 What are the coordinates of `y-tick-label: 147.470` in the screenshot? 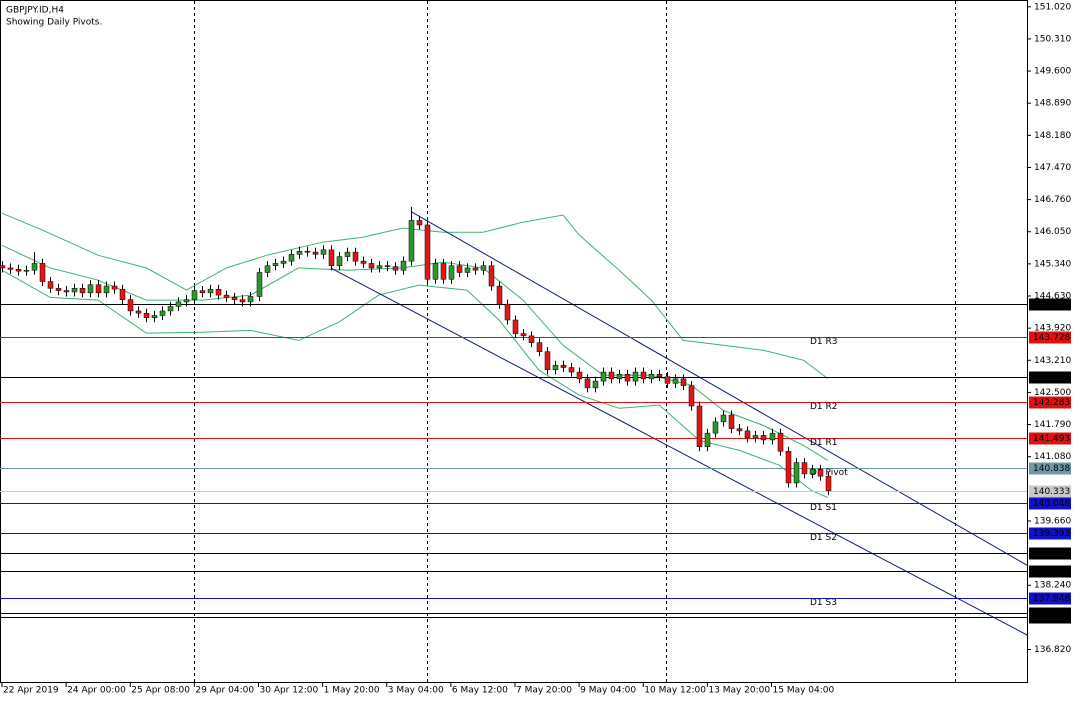 It's located at (1052, 168).